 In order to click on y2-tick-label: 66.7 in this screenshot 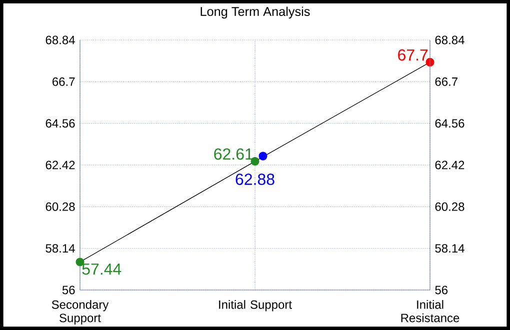, I will do `click(446, 81)`.